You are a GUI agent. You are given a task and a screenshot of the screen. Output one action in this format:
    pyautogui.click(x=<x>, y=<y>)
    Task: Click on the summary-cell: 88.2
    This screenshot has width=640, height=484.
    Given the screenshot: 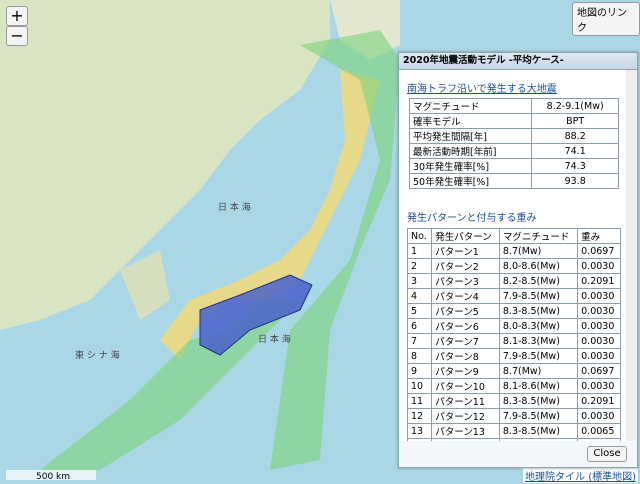 What is the action you would take?
    pyautogui.click(x=575, y=136)
    